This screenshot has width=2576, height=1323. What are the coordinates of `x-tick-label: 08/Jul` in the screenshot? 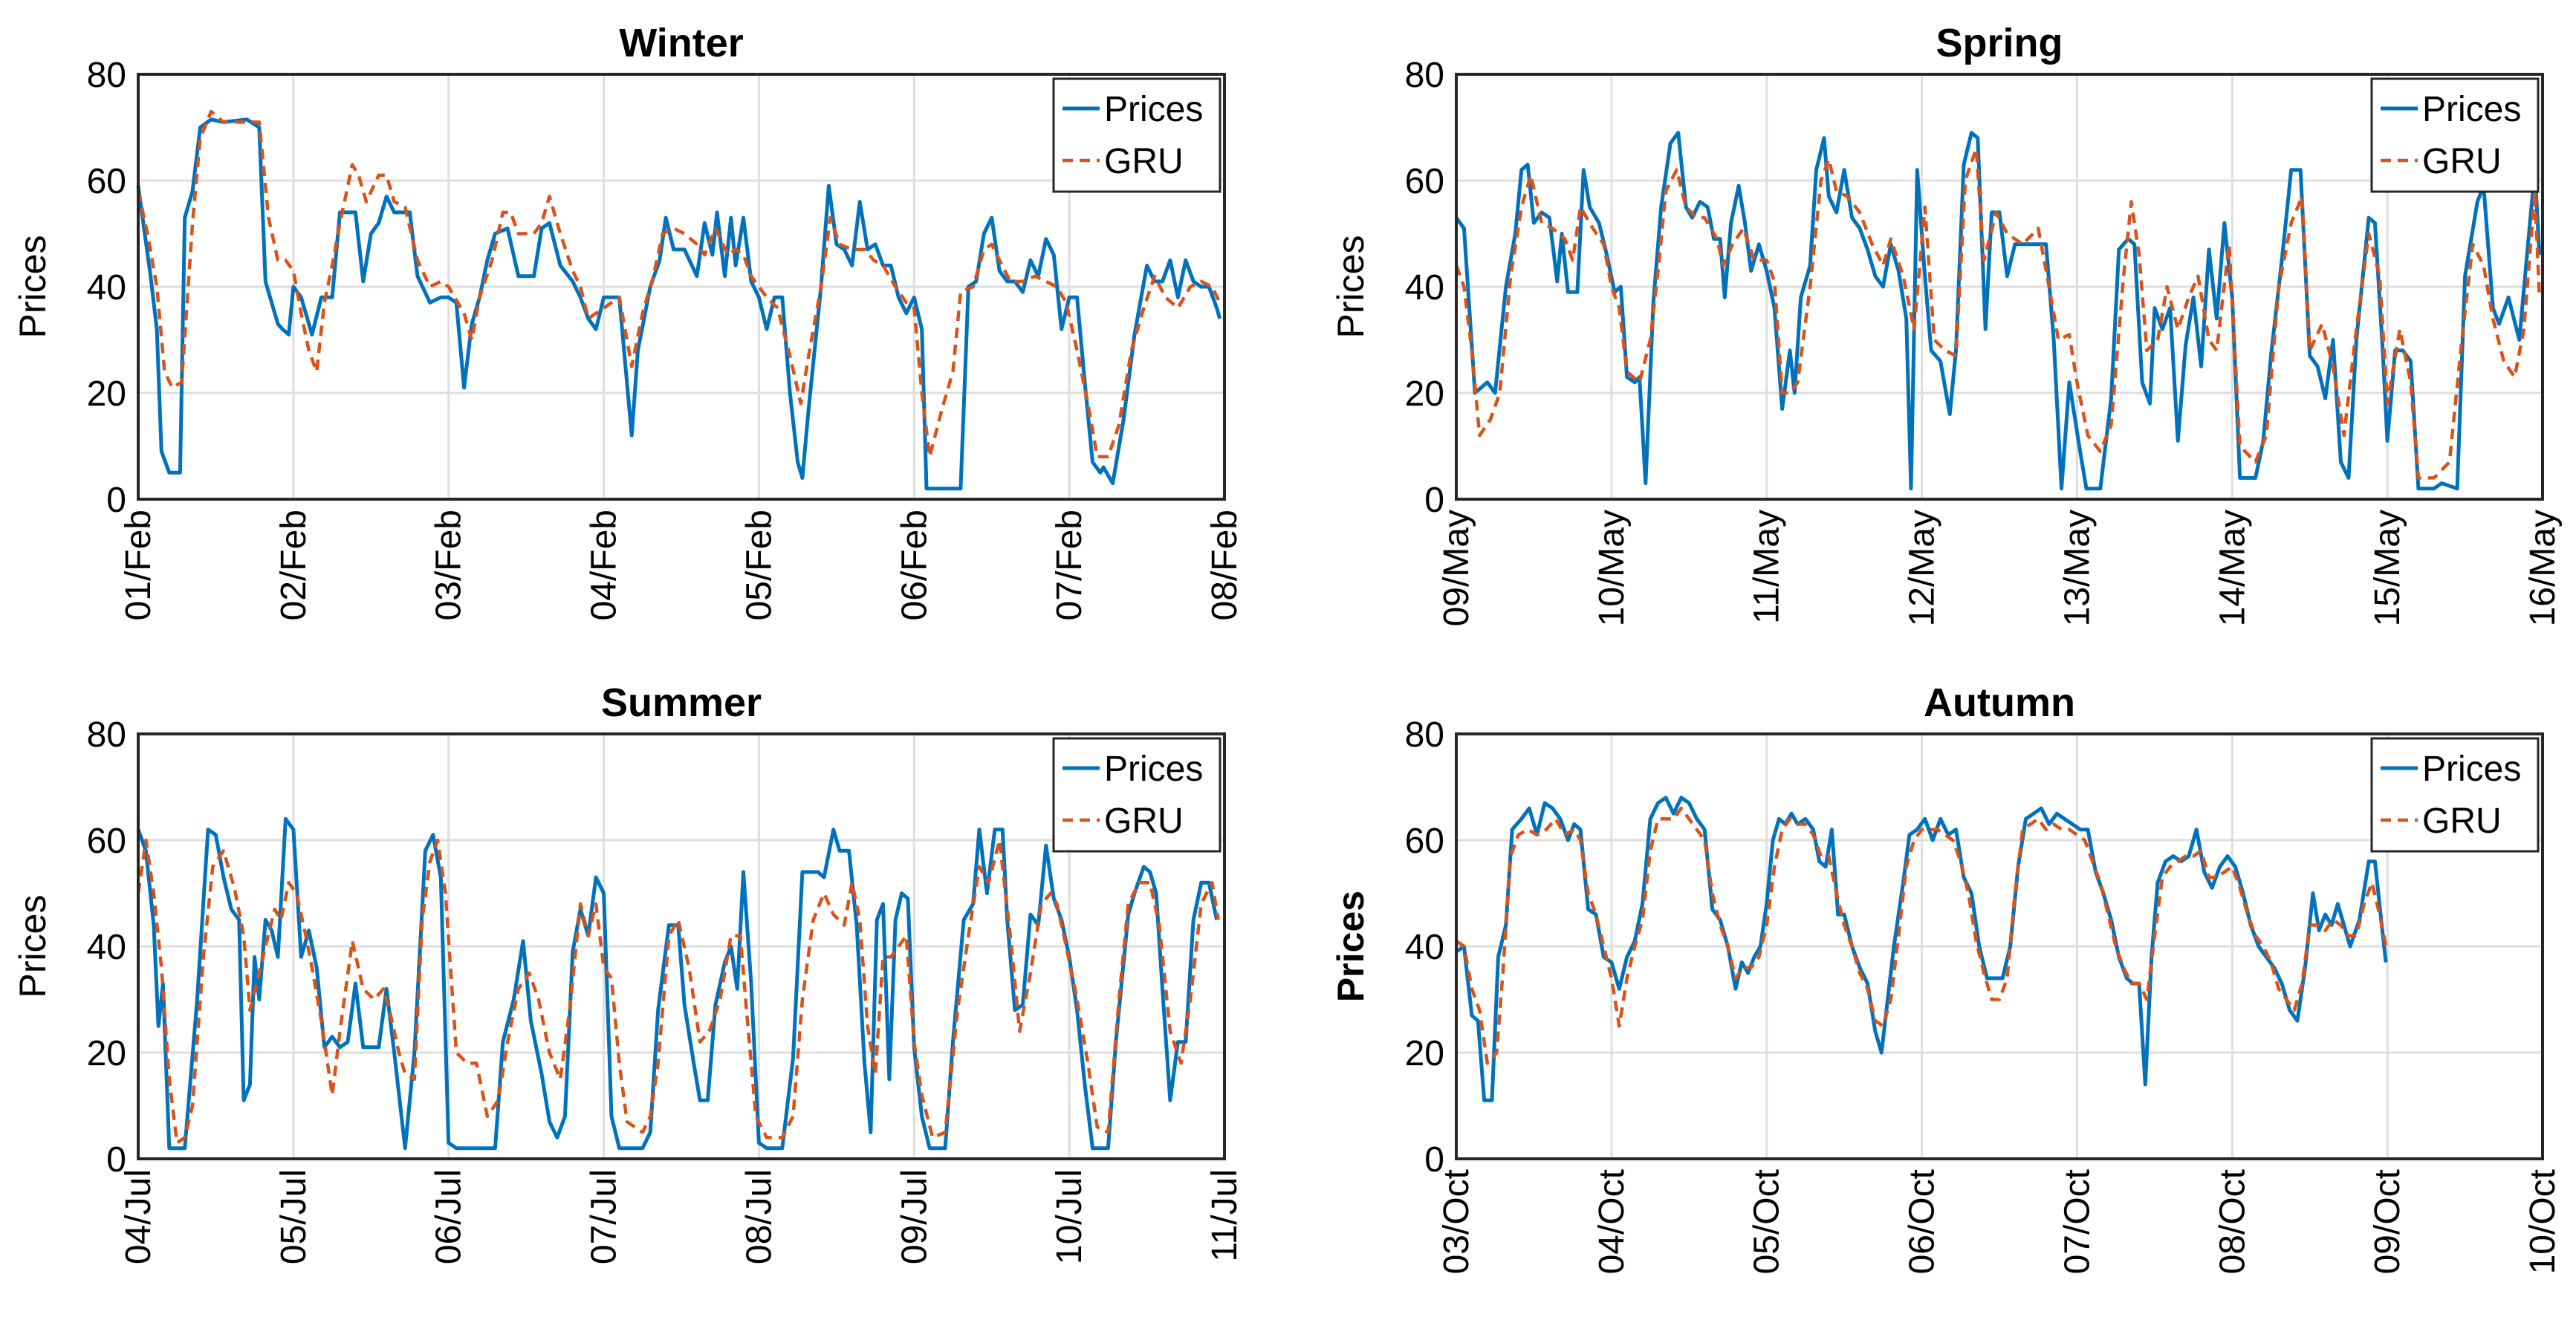 It's located at (759, 1216).